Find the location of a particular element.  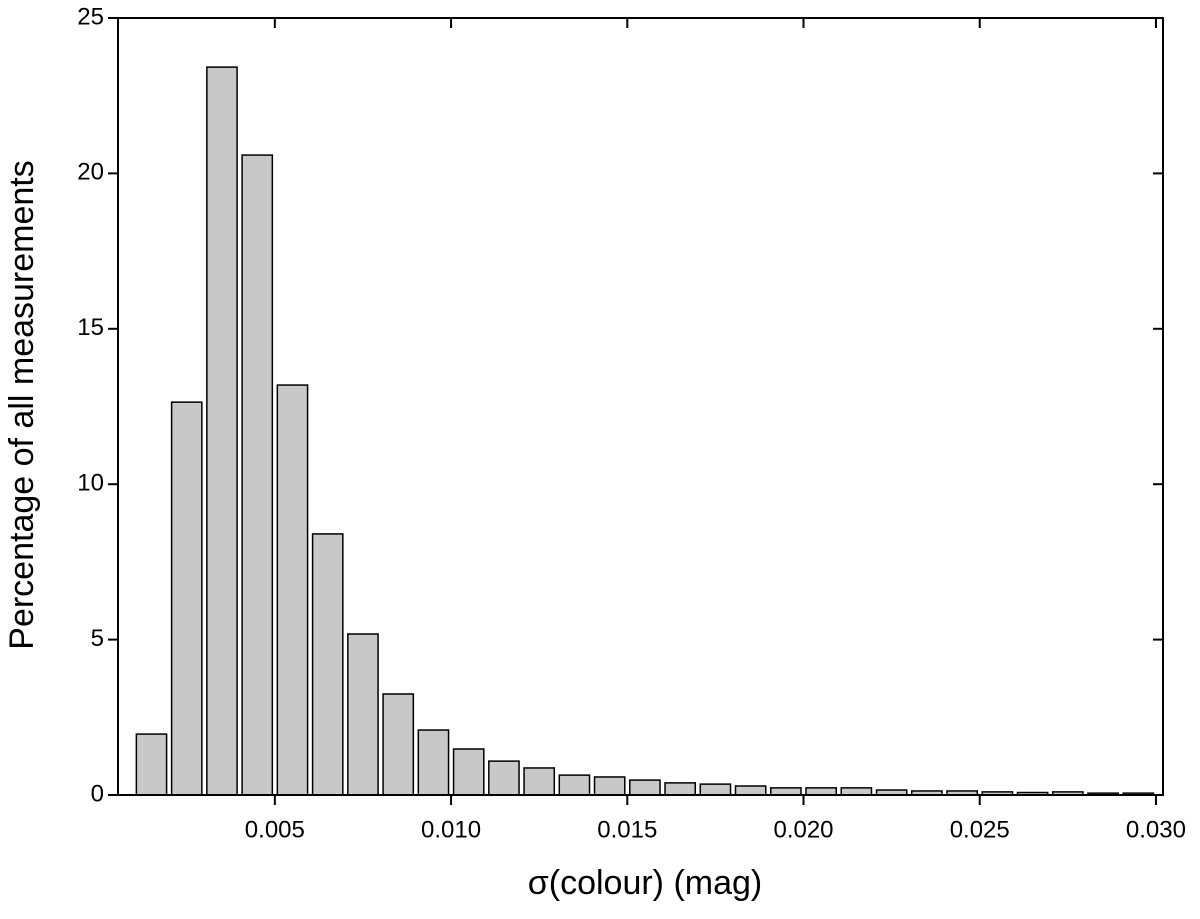

y-axis-title: Percentage of all measurements is located at coordinates (22, 404).